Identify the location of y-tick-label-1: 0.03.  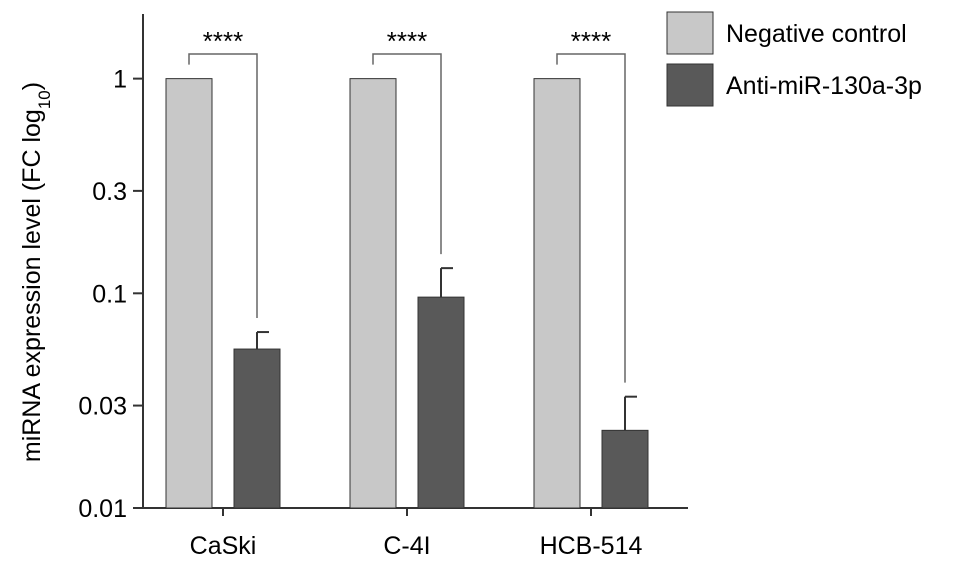
(102, 407).